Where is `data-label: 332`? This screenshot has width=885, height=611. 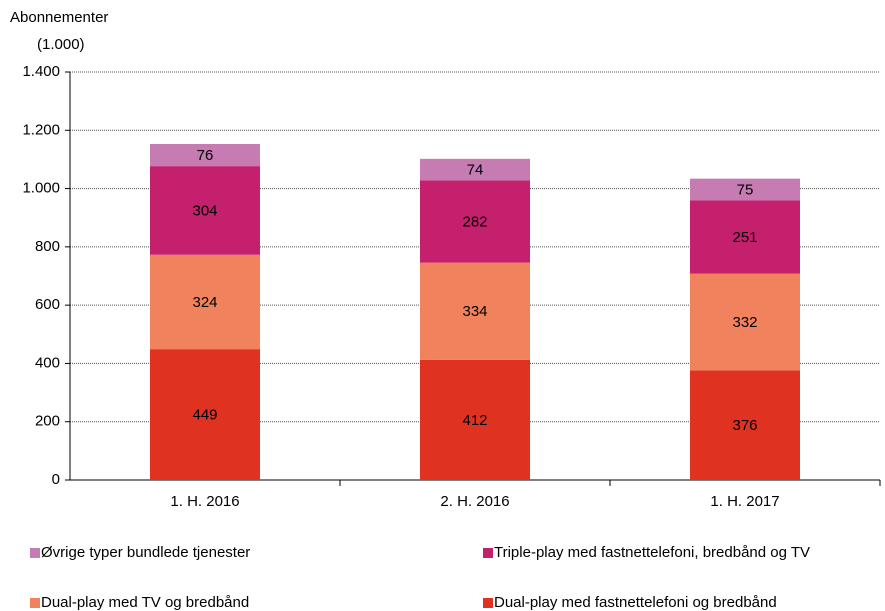
data-label: 332 is located at coordinates (744, 322).